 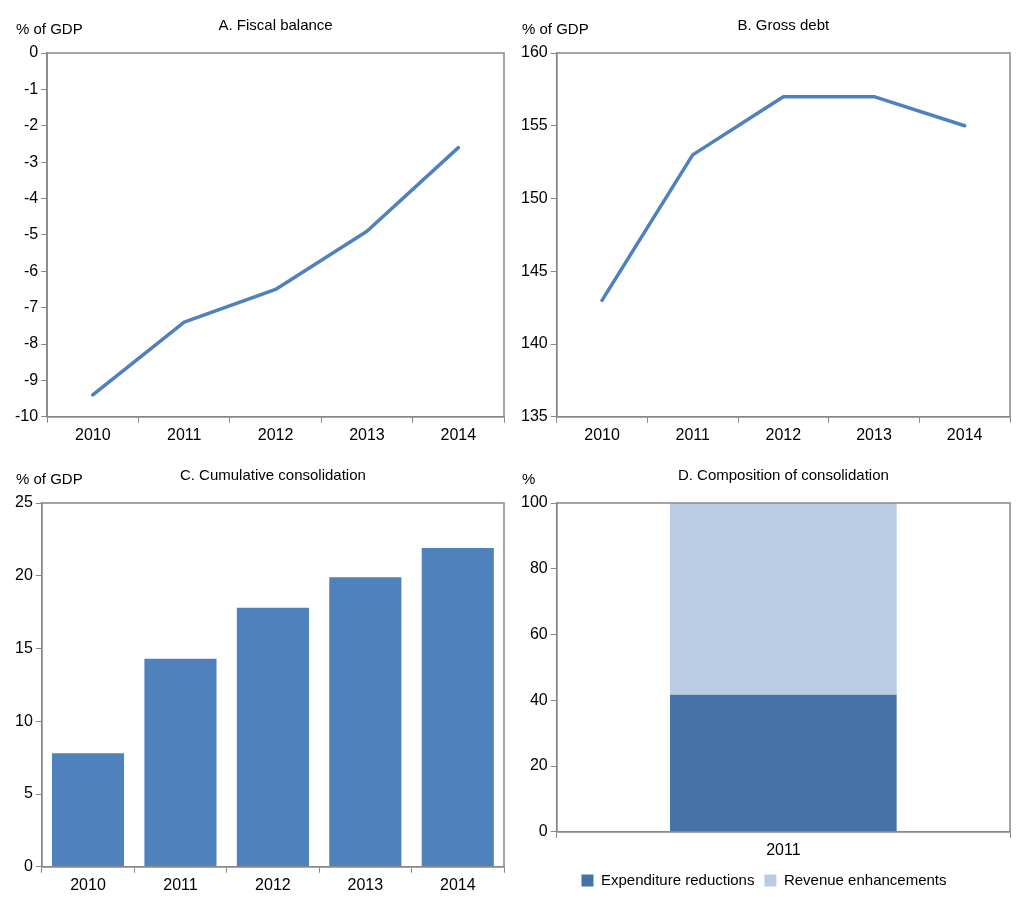 I want to click on y-tick-label: -5, so click(x=31, y=234).